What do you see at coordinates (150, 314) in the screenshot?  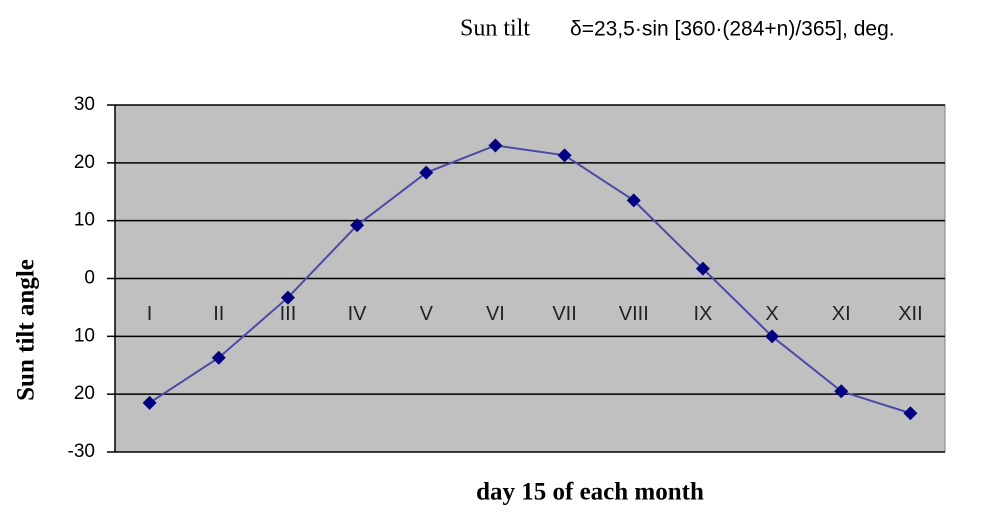 I see `x-tick-label: I` at bounding box center [150, 314].